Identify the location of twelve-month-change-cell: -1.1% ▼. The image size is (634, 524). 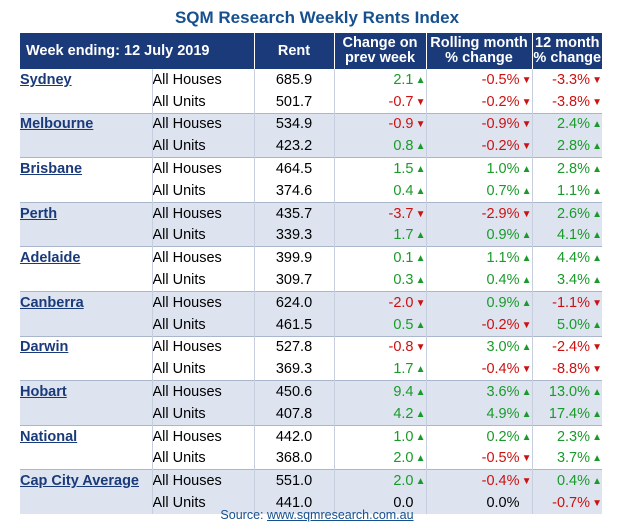
(567, 302).